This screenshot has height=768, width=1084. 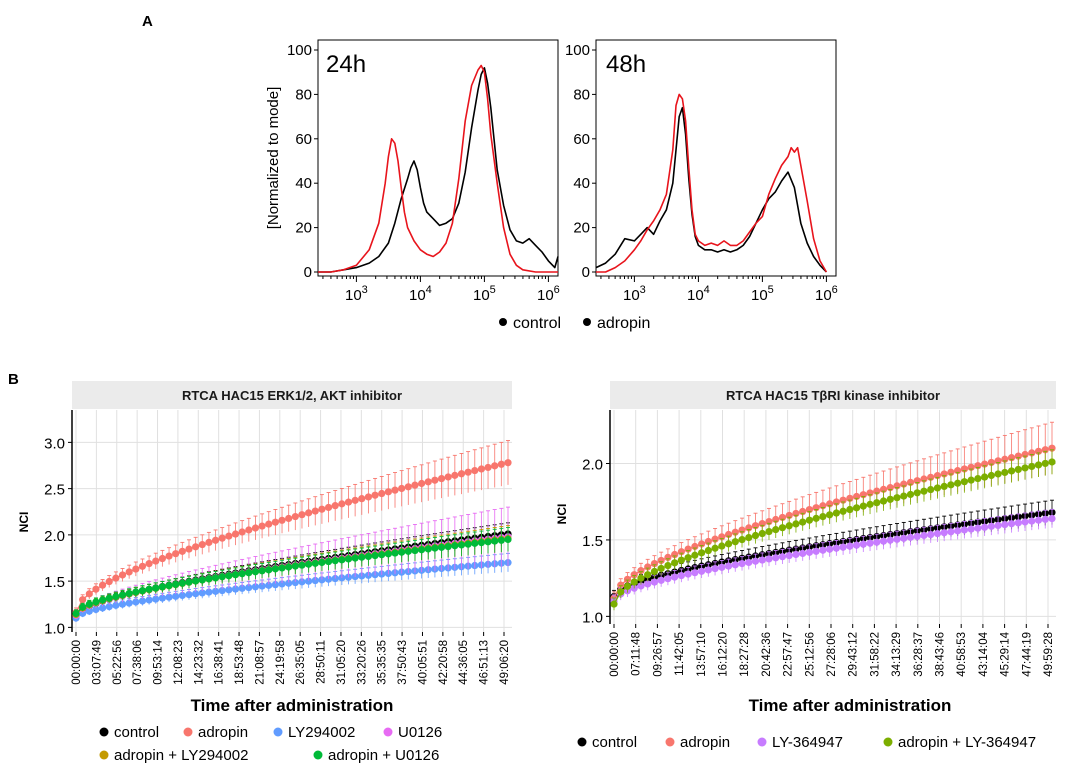 What do you see at coordinates (444, 662) in the screenshot?
I see `x-tick-label: 42:20:58` at bounding box center [444, 662].